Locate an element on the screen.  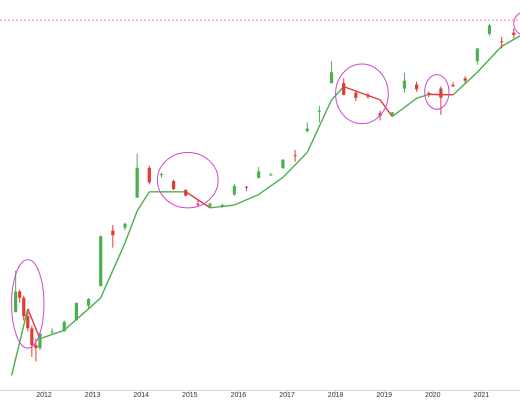
x-tick-label: 2017 is located at coordinates (287, 395).